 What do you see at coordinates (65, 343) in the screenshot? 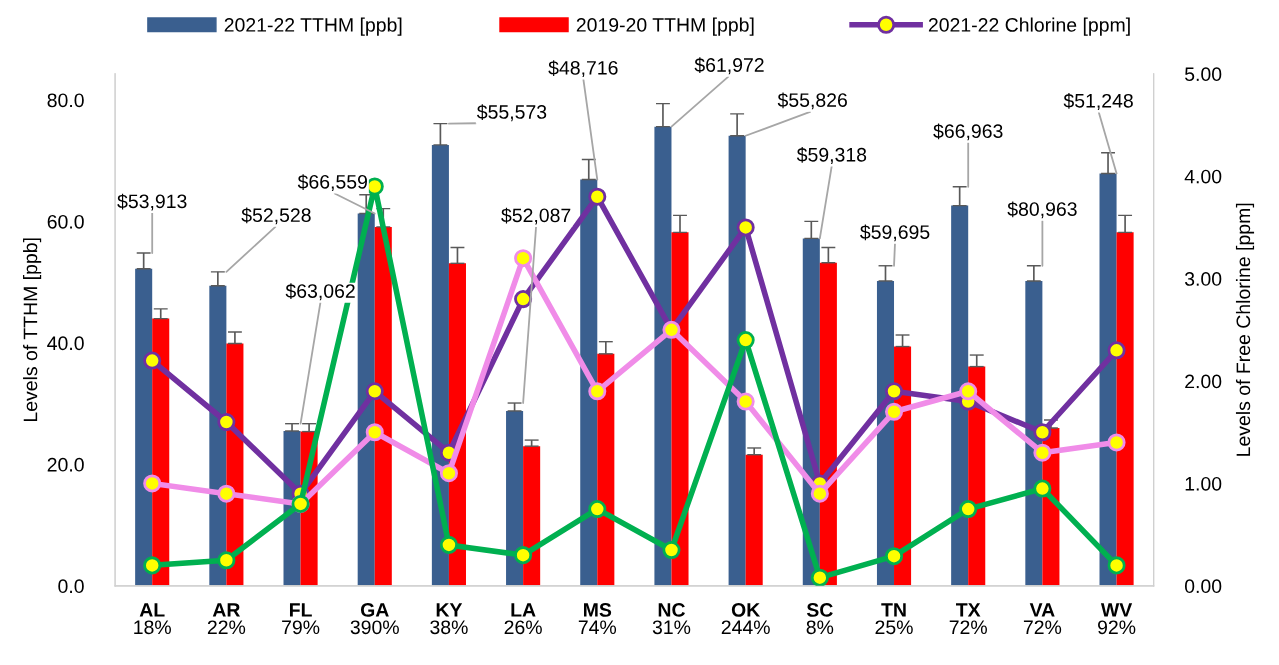
I see `y-tick-label: 40.0` at bounding box center [65, 343].